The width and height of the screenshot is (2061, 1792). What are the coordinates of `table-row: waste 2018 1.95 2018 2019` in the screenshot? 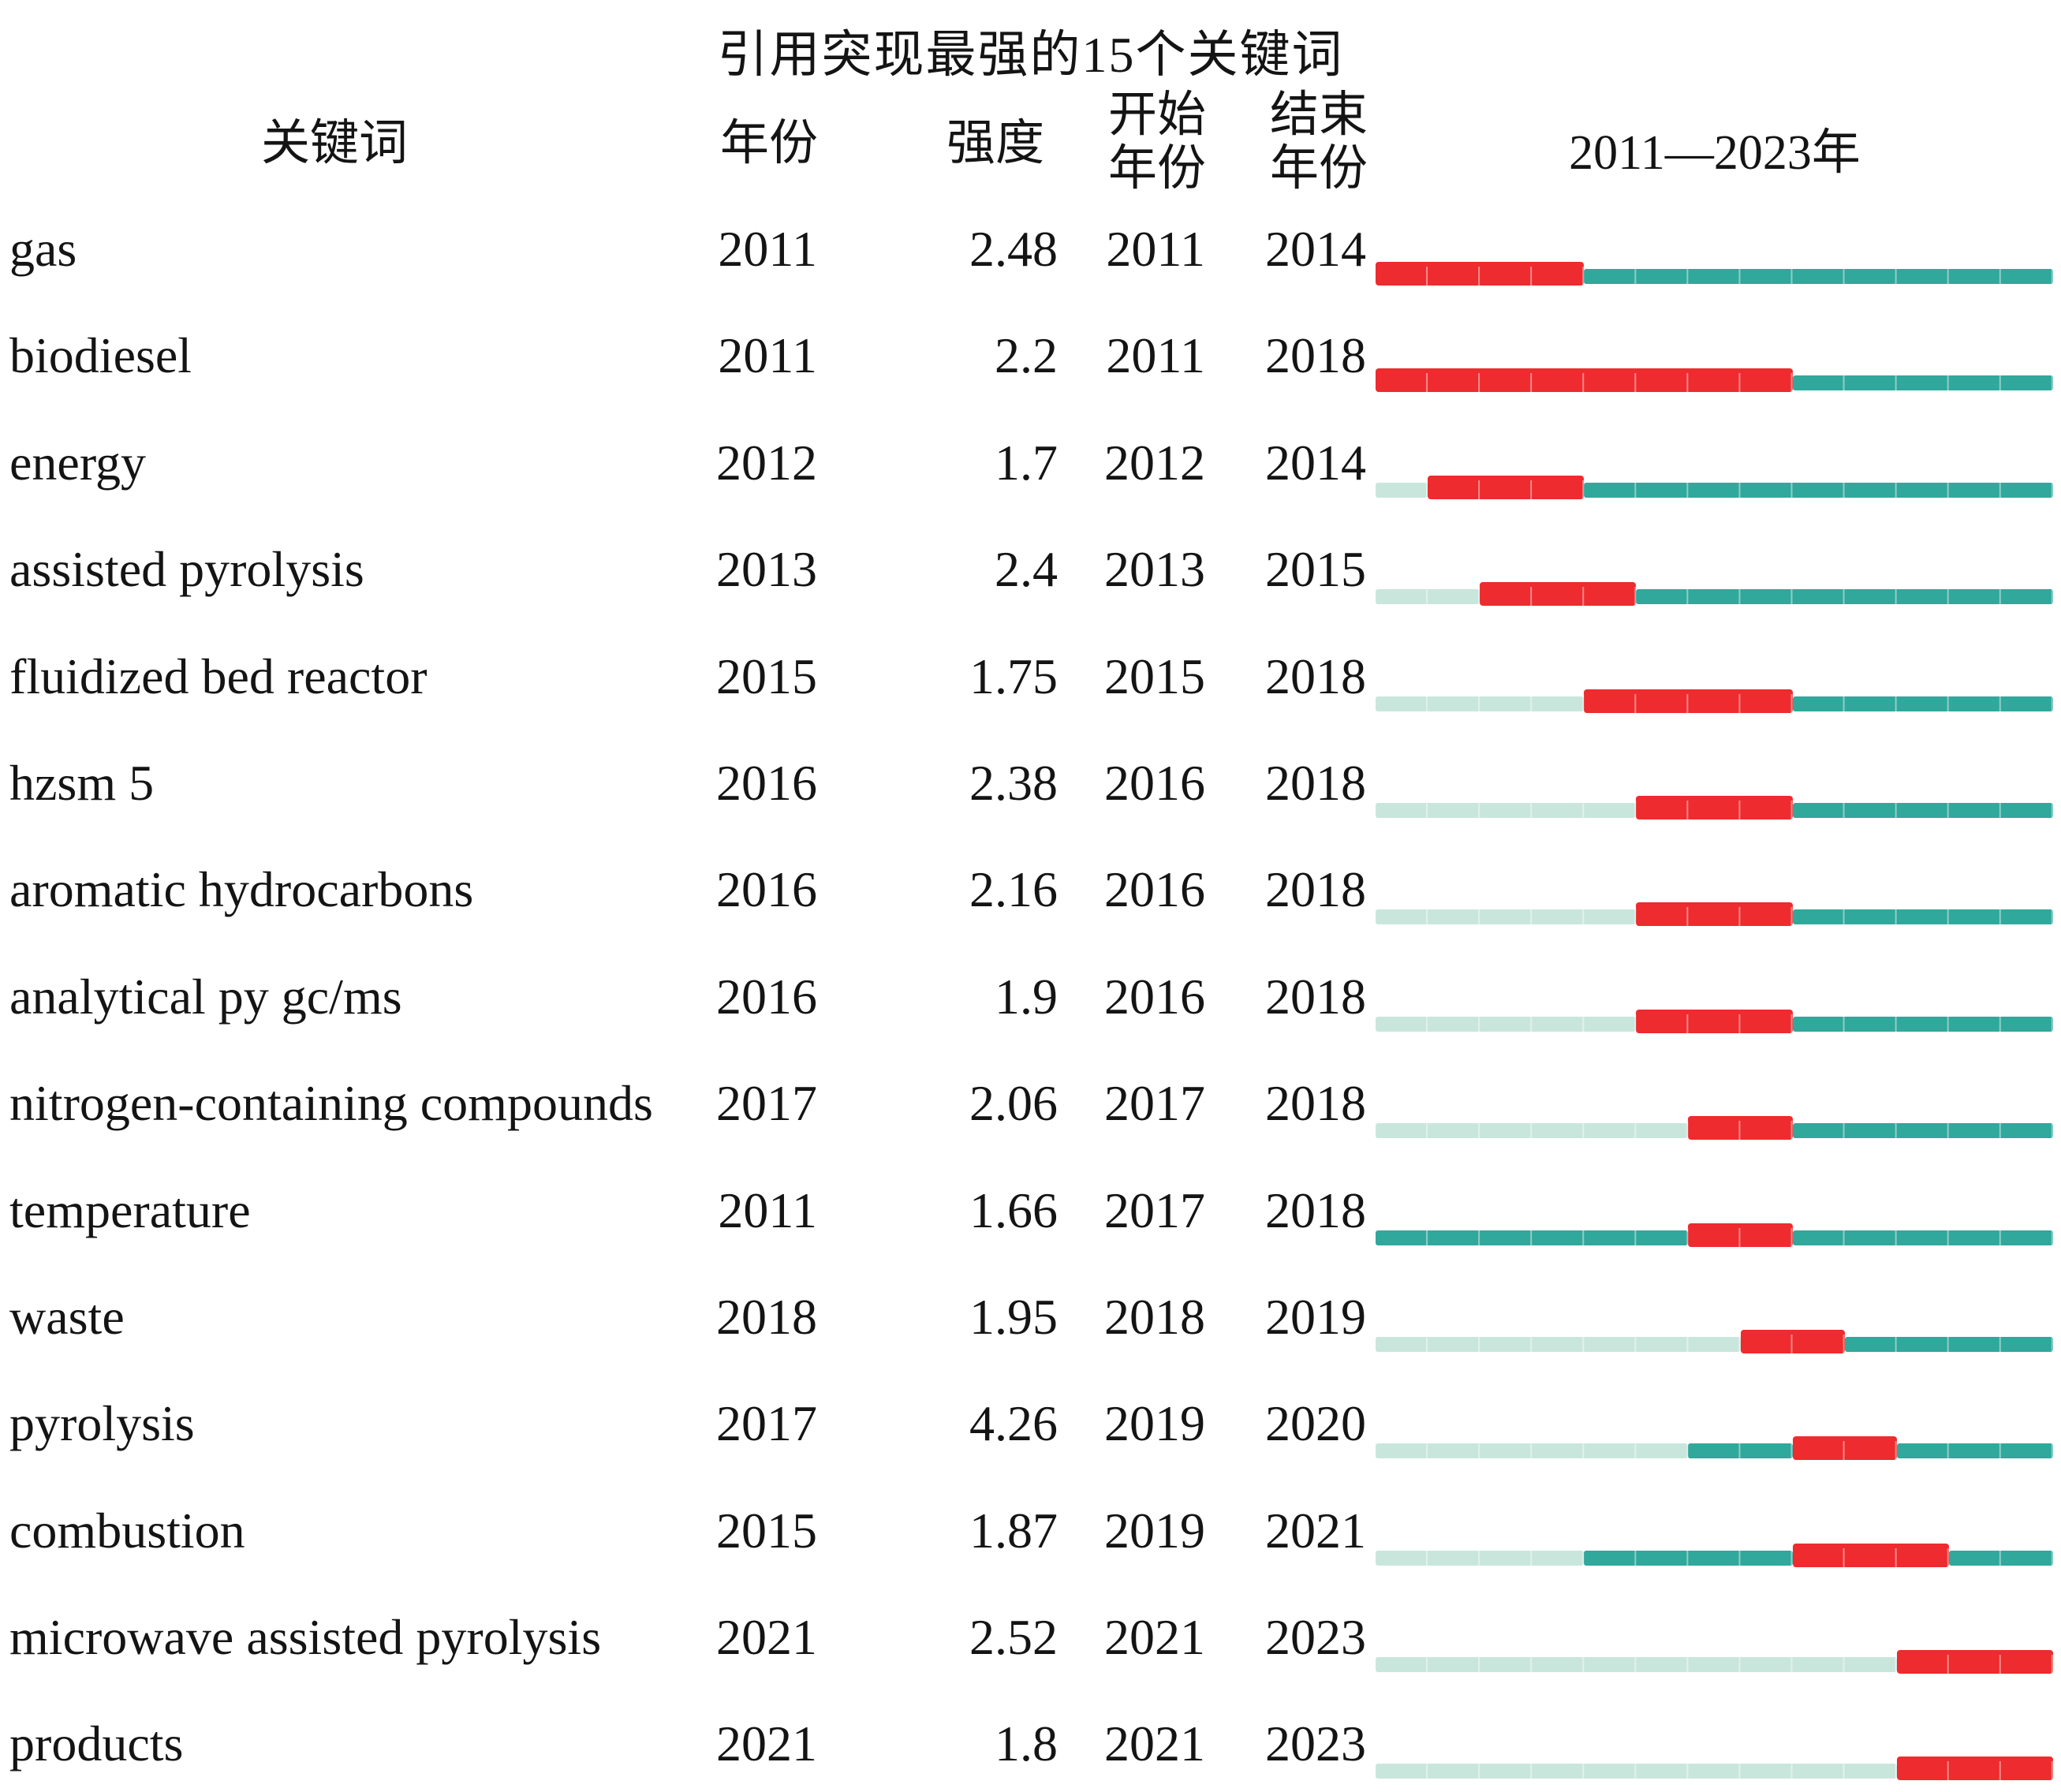 It's located at (1030, 1320).